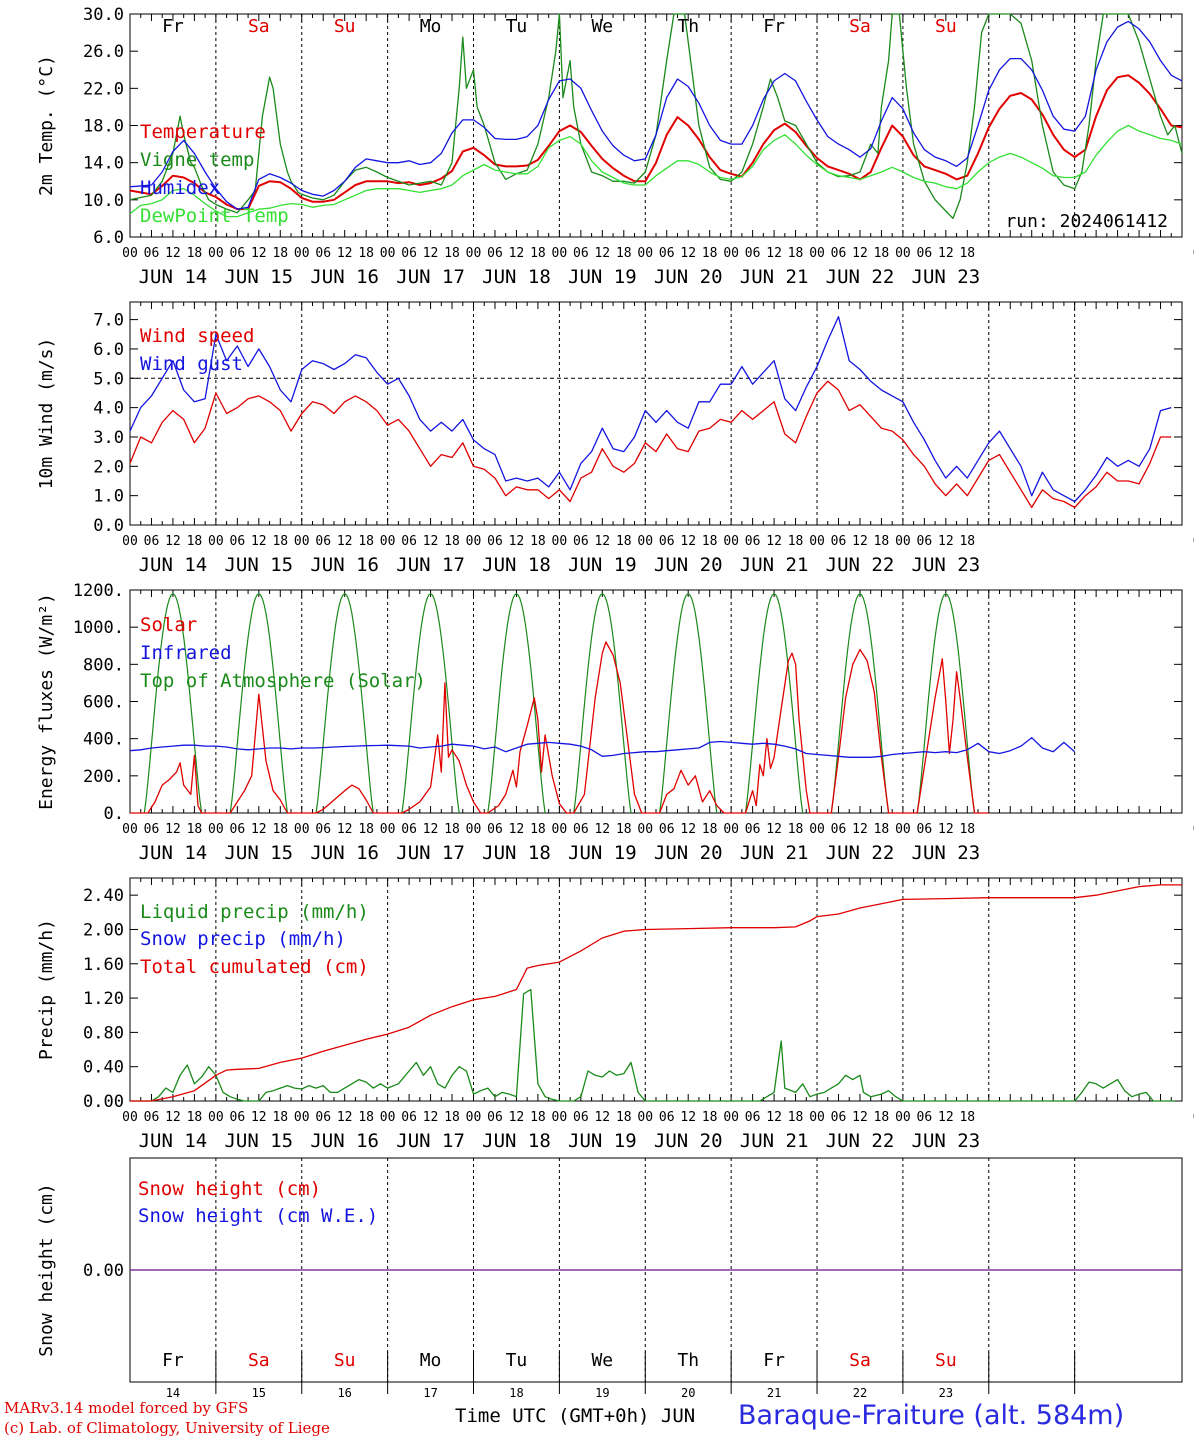 The width and height of the screenshot is (1194, 1440). What do you see at coordinates (259, 1393) in the screenshot?
I see `day-number-label: 15` at bounding box center [259, 1393].